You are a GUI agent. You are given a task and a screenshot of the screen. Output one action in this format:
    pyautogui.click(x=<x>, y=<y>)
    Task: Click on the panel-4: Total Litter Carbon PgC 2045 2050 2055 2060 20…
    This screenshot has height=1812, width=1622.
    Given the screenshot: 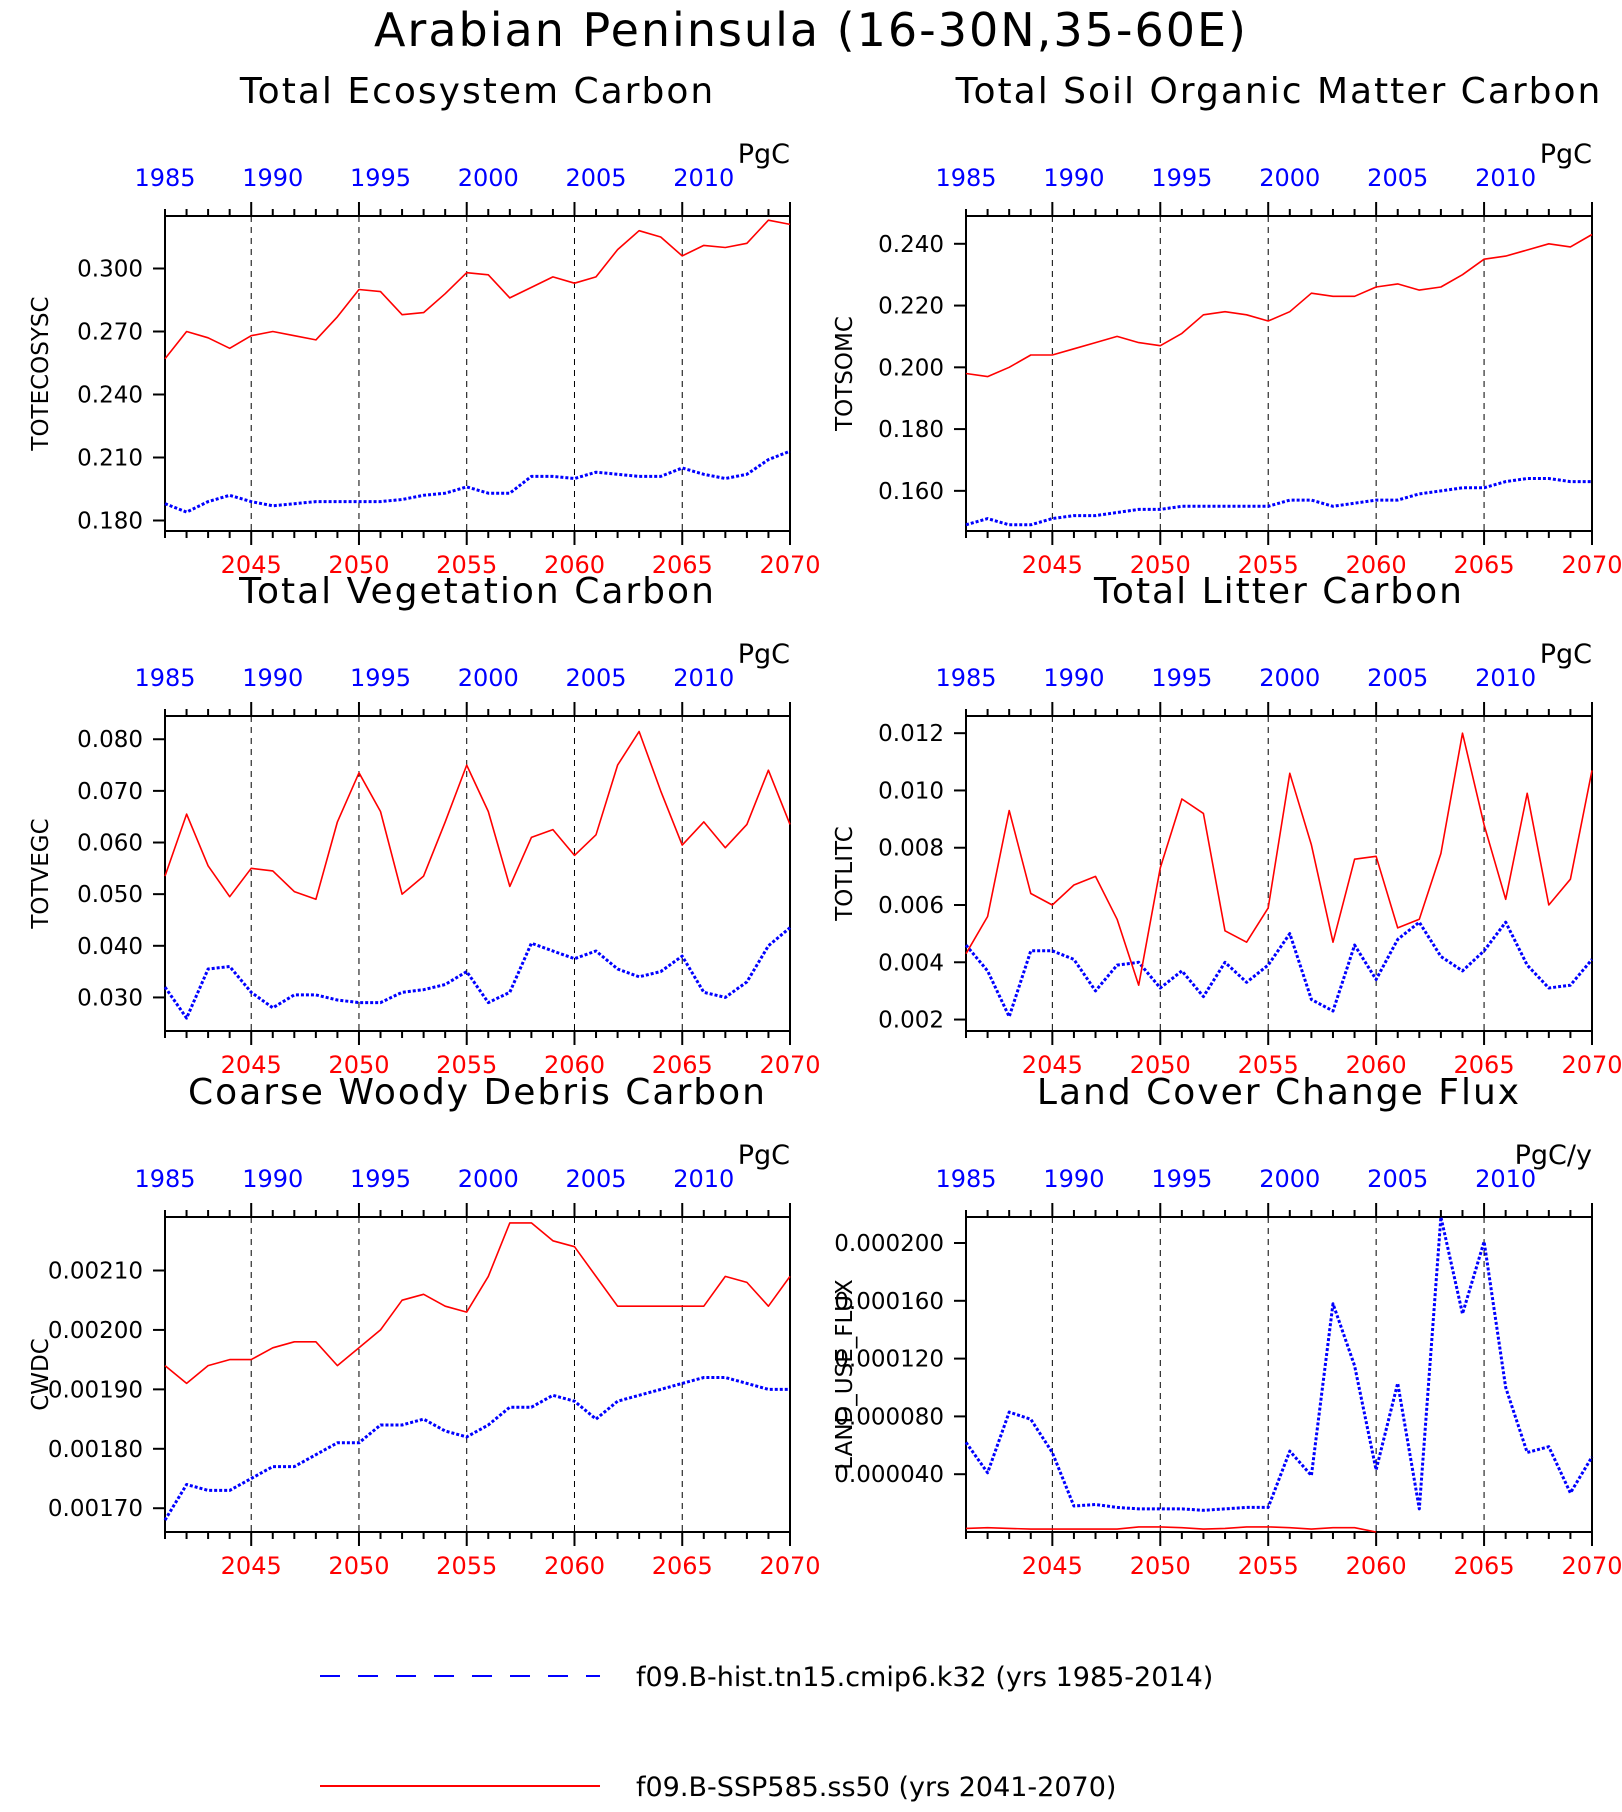 What is the action you would take?
    pyautogui.click(x=1227, y=825)
    